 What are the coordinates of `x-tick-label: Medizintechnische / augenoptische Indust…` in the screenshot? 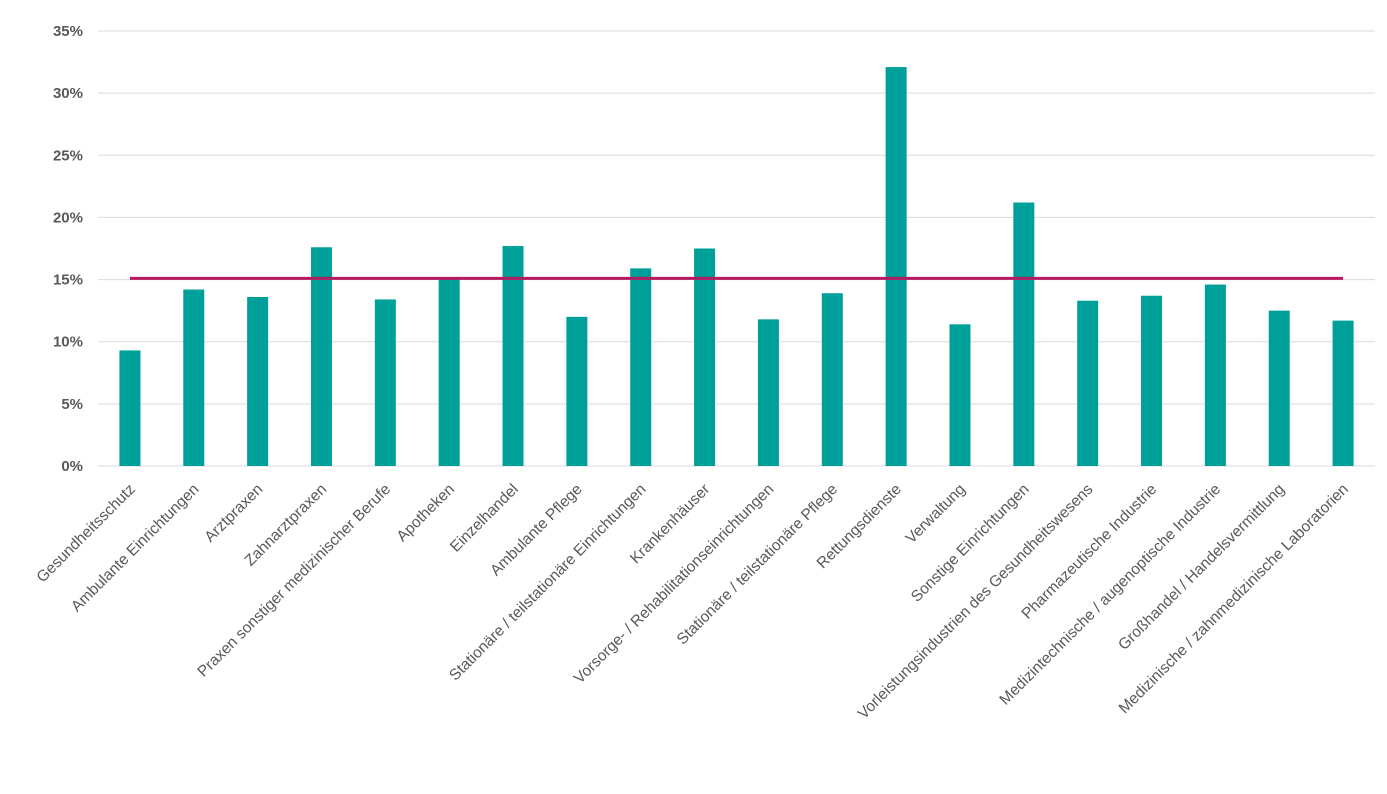 It's located at (1110, 595).